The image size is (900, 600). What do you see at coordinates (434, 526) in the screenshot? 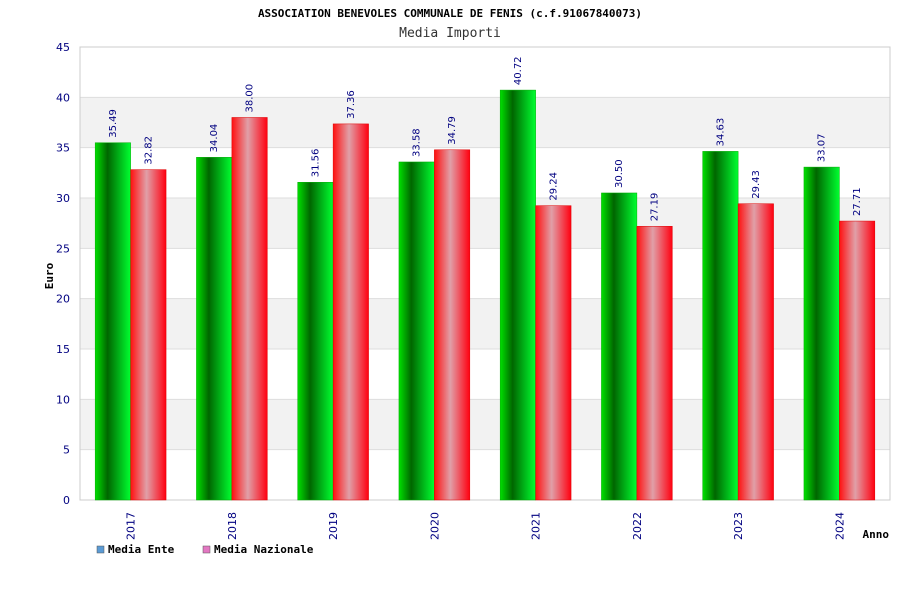
I see `x-tick-label: 2020` at bounding box center [434, 526].